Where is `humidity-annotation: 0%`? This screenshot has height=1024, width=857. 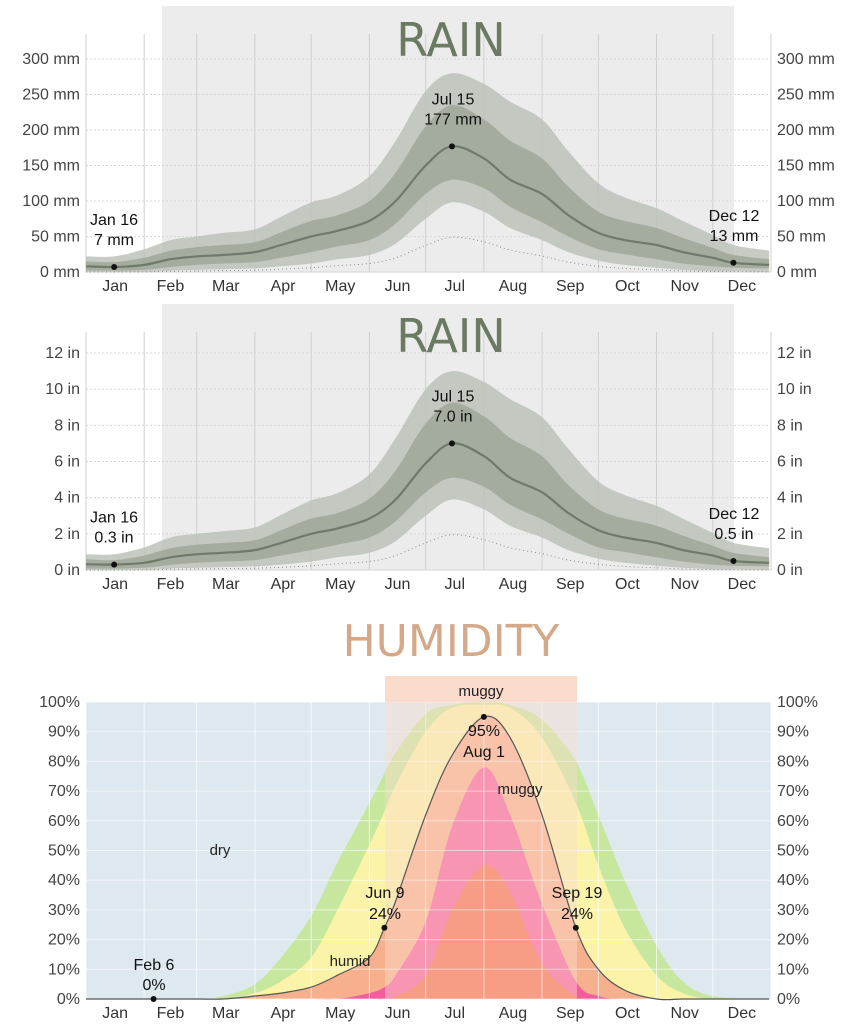 humidity-annotation: 0% is located at coordinates (153, 985).